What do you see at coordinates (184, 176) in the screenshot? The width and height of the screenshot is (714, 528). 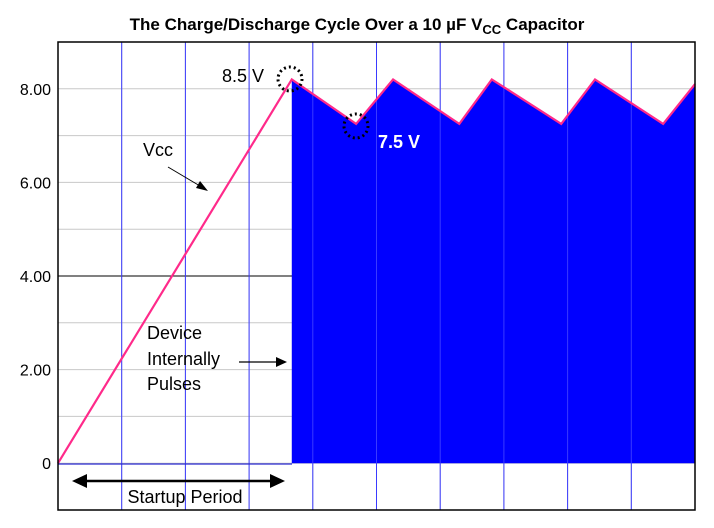 I see `vcc-arrow` at bounding box center [184, 176].